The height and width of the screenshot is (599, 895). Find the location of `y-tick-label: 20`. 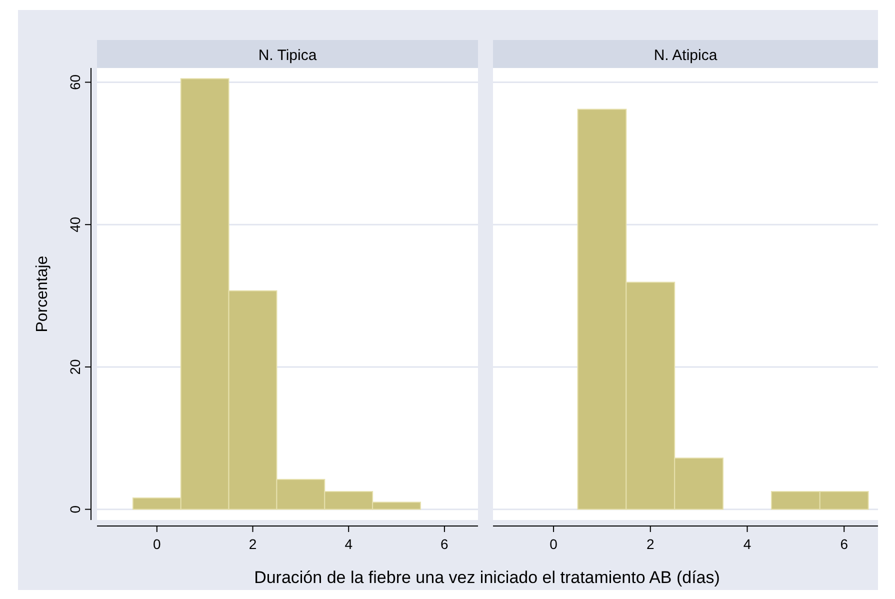

y-tick-label: 20 is located at coordinates (75, 366).